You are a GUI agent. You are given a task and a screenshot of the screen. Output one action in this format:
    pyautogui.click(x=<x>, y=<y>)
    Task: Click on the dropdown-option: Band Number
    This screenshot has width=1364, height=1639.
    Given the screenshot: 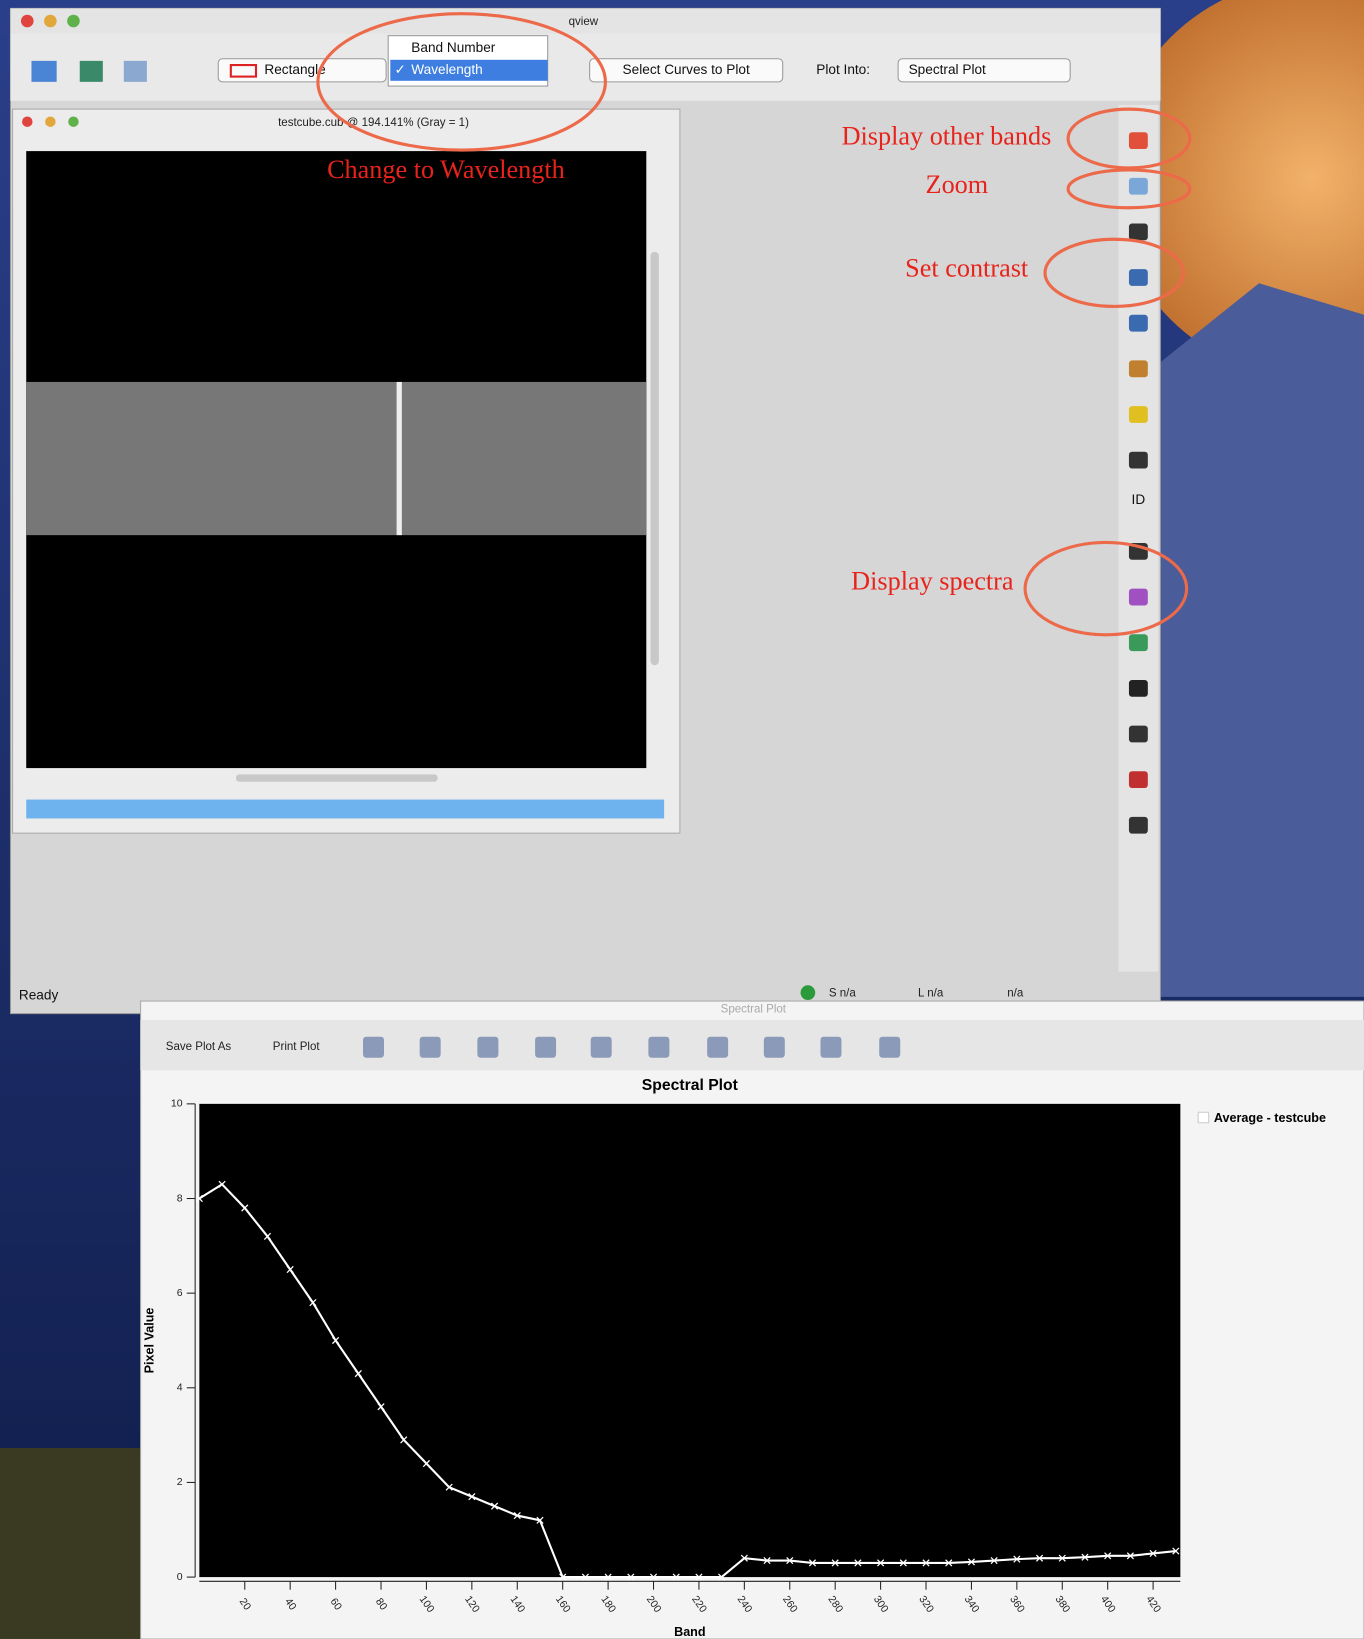 What is the action you would take?
    pyautogui.click(x=453, y=47)
    